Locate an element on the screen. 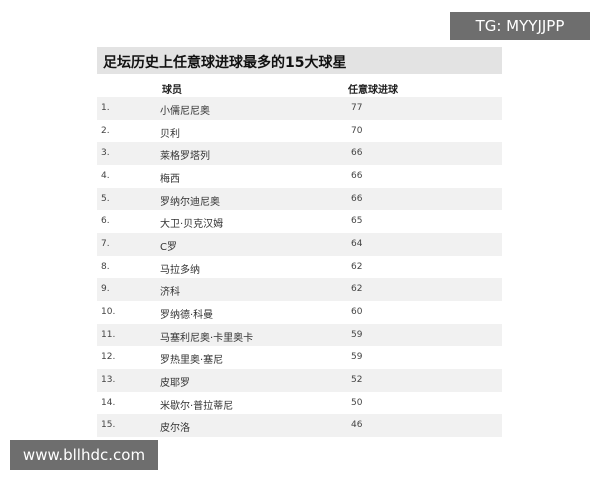  player-name-cell: 罗热里奥·塞尼 is located at coordinates (192, 361).